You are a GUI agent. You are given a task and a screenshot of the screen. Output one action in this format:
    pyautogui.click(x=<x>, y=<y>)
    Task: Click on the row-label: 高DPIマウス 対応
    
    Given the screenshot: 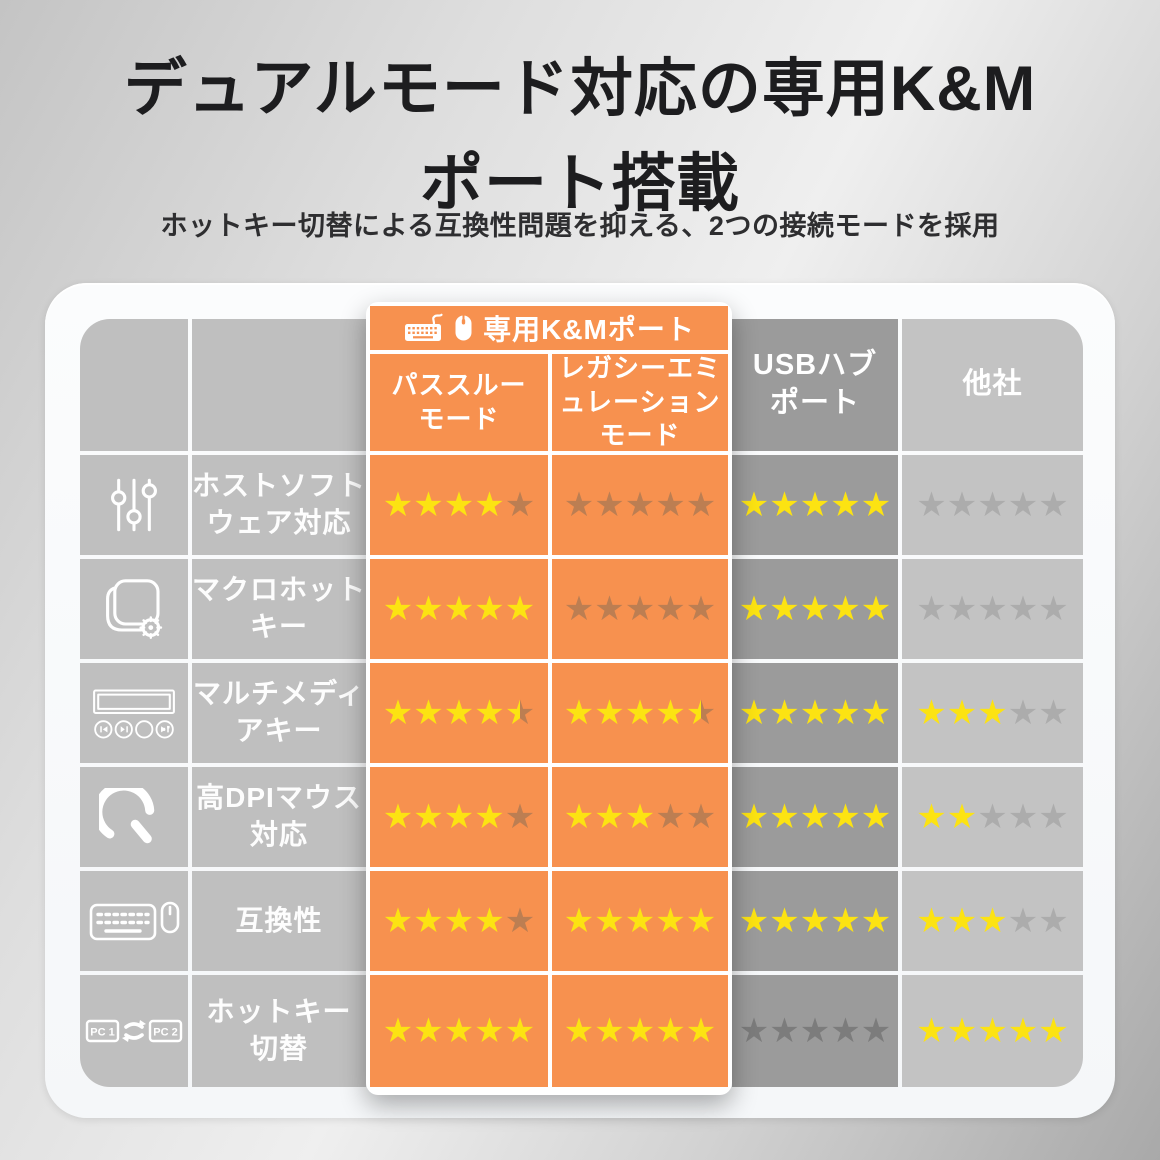 What is the action you would take?
    pyautogui.click(x=279, y=817)
    